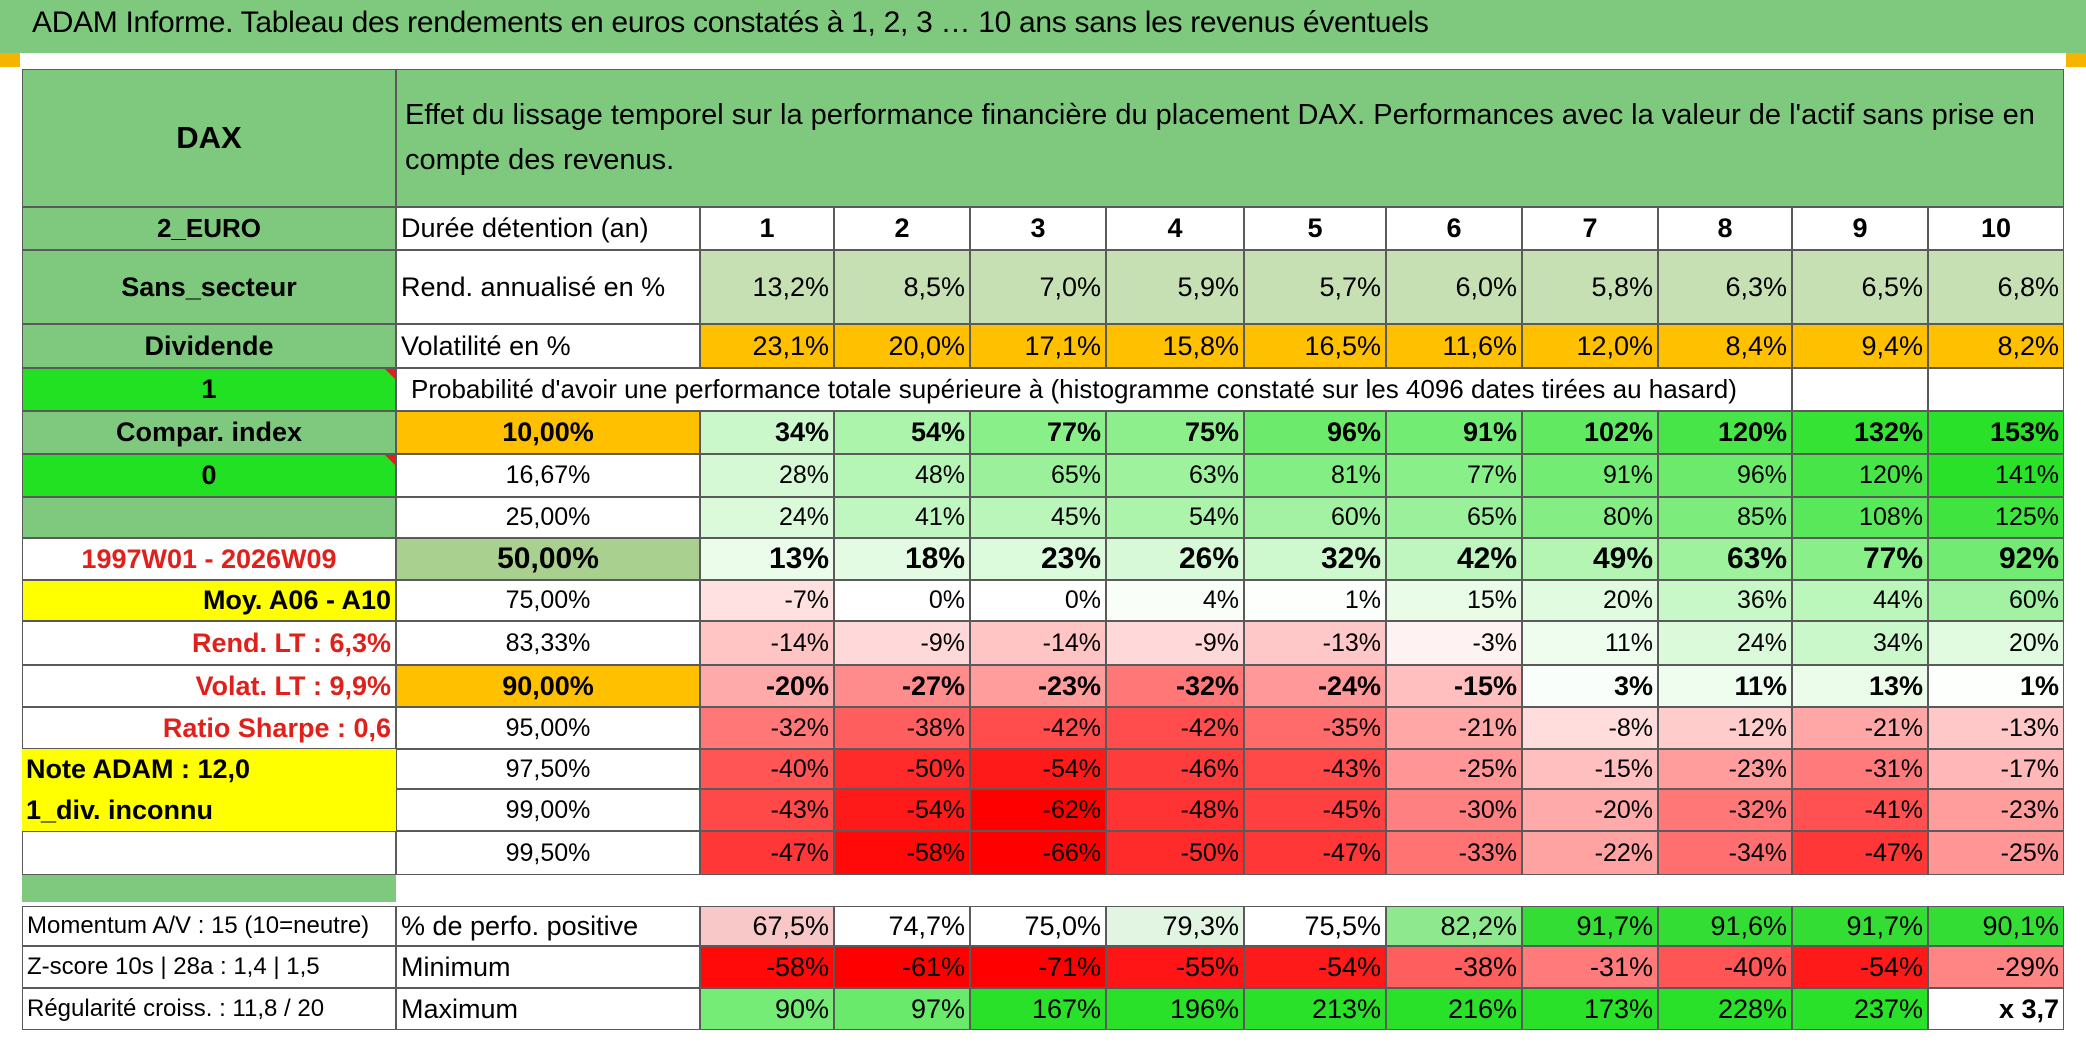  Describe the element at coordinates (548, 926) in the screenshot. I see `positive-perf-label: % de perfo. positive` at that location.